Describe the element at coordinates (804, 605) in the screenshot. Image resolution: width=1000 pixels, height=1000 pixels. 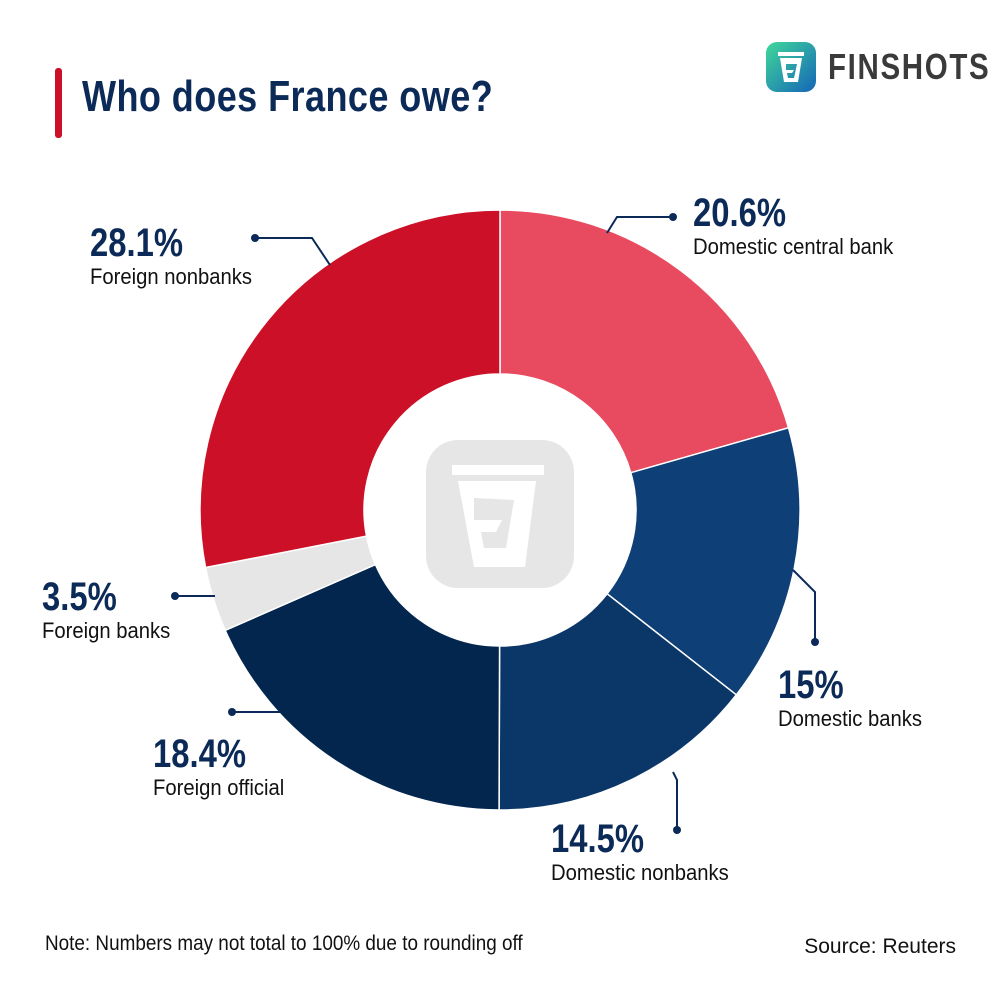
I see `leader-line-domestic-banks` at that location.